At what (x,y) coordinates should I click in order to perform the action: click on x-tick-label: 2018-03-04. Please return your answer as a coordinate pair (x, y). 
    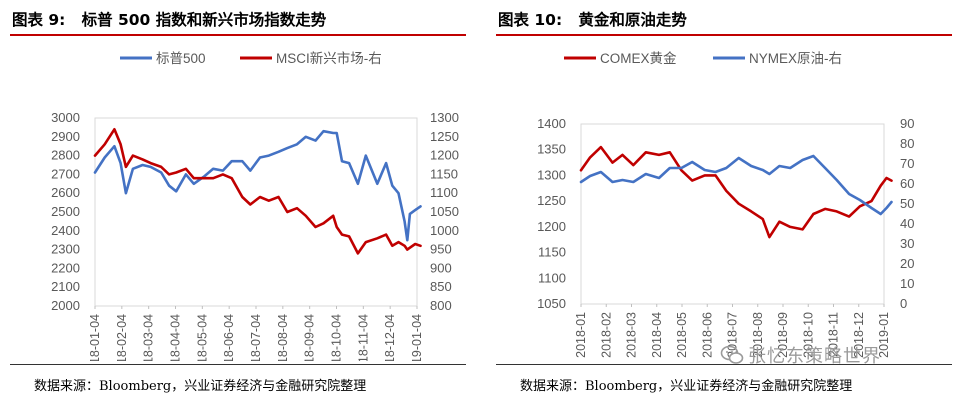
    Looking at the image, I should click on (149, 337).